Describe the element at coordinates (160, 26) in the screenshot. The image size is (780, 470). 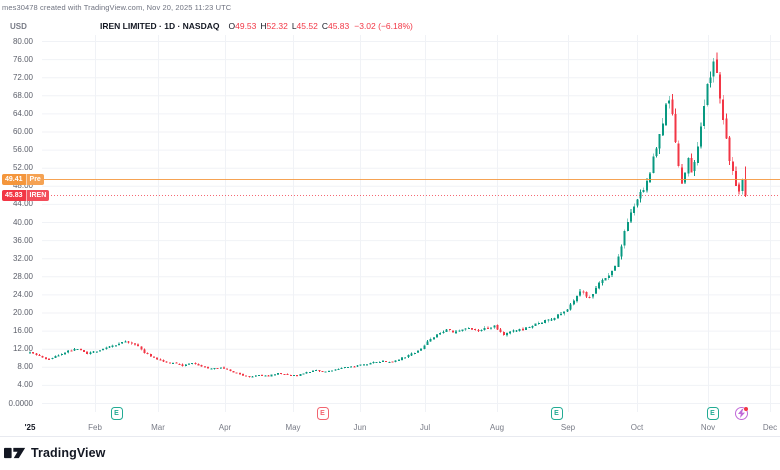
I see `symbol-title: IREN LIMITED · 1D · NASDAQ` at that location.